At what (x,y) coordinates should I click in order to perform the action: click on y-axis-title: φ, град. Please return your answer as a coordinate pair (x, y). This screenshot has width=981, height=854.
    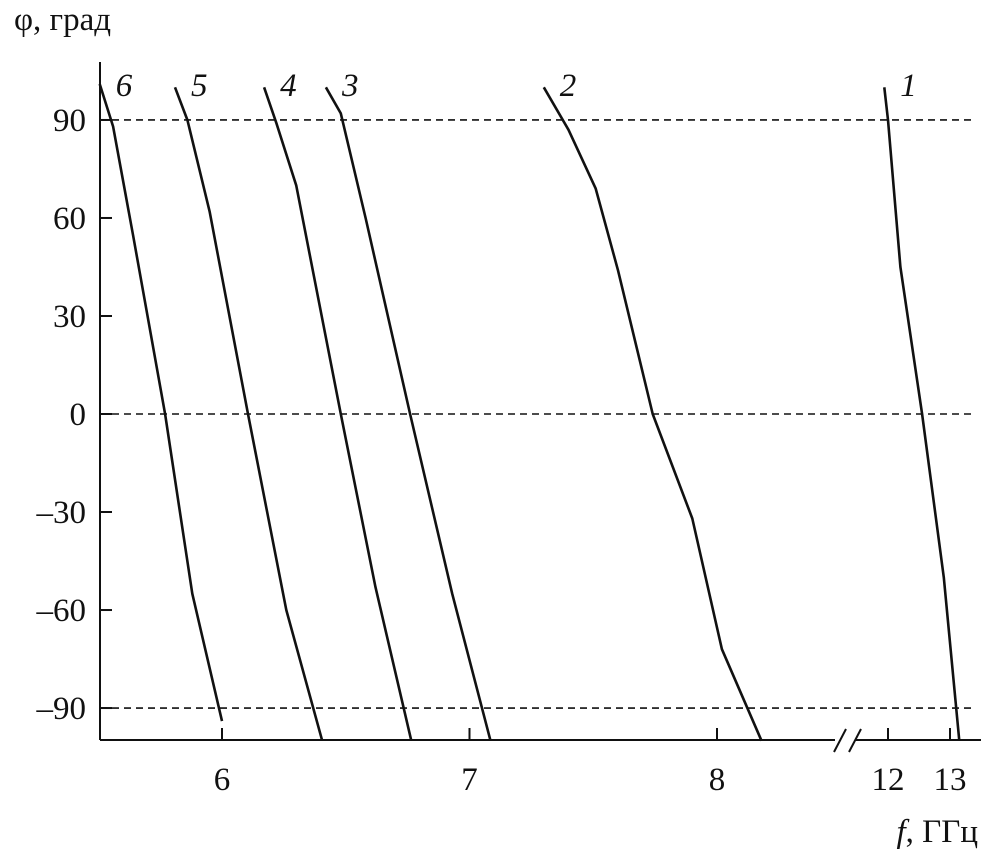
    Looking at the image, I should click on (62, 20).